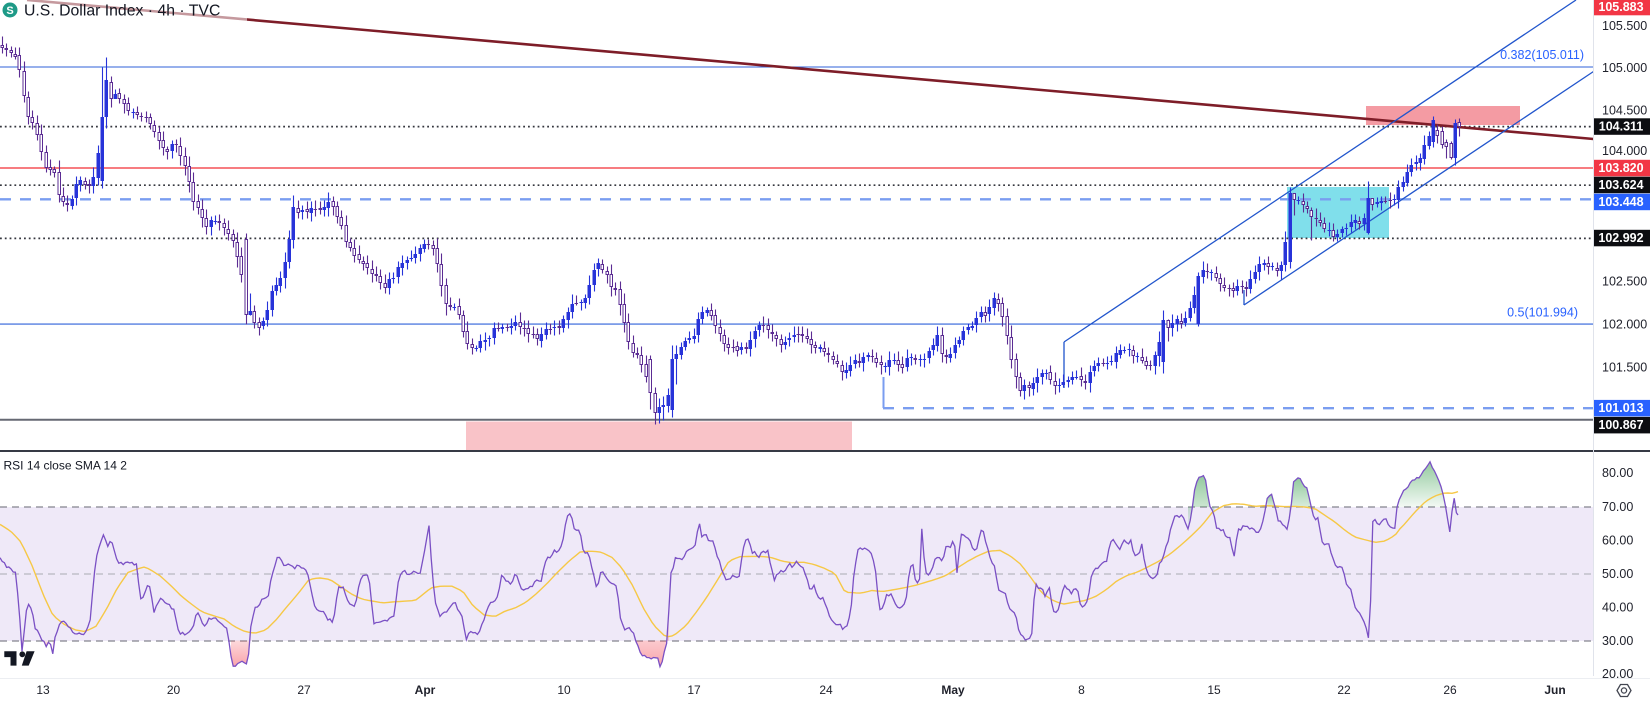  Describe the element at coordinates (1617, 608) in the screenshot. I see `svg-text: 40.00` at that location.